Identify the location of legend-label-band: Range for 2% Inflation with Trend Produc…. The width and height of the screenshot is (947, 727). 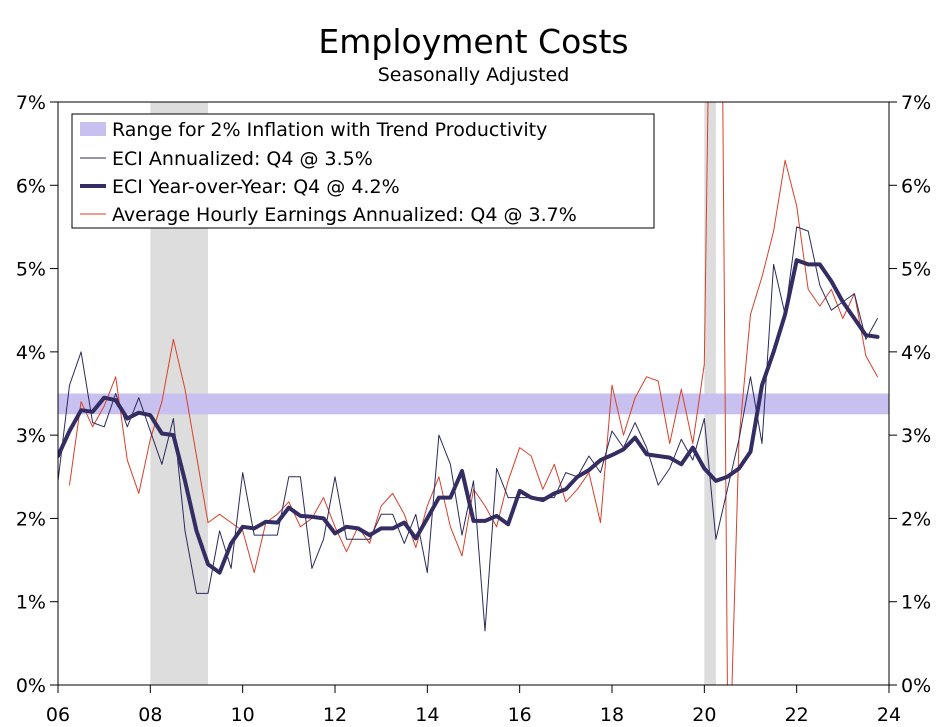
(329, 130).